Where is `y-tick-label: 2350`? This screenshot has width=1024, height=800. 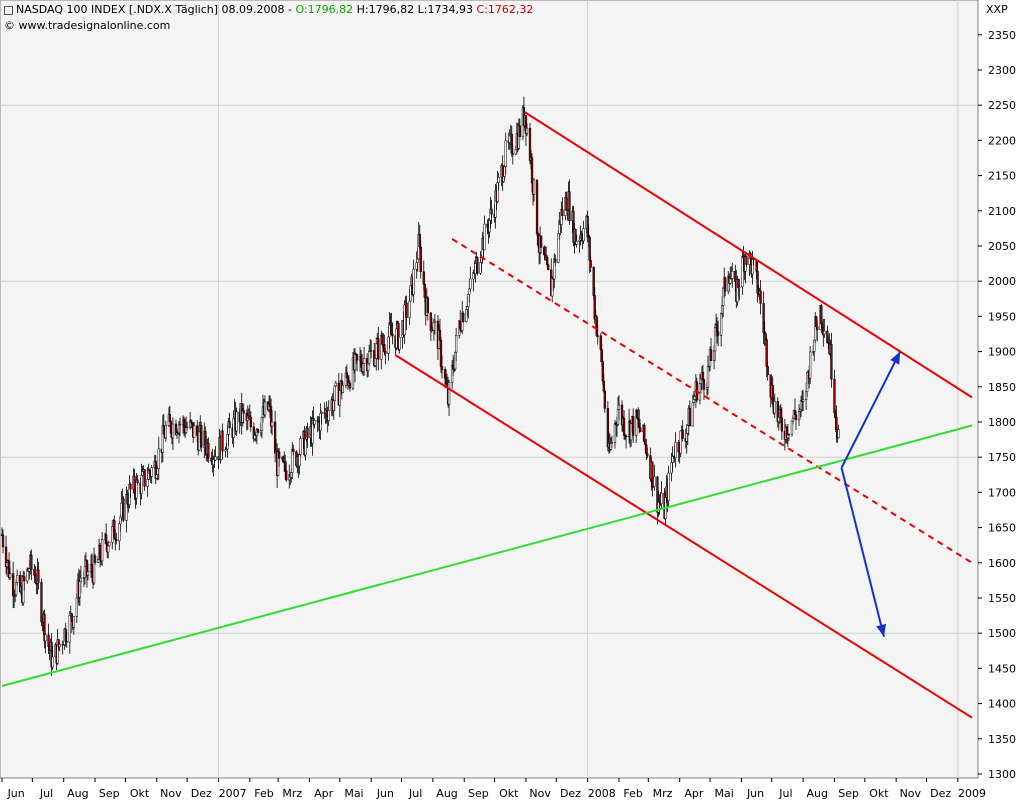 y-tick-label: 2350 is located at coordinates (1002, 35).